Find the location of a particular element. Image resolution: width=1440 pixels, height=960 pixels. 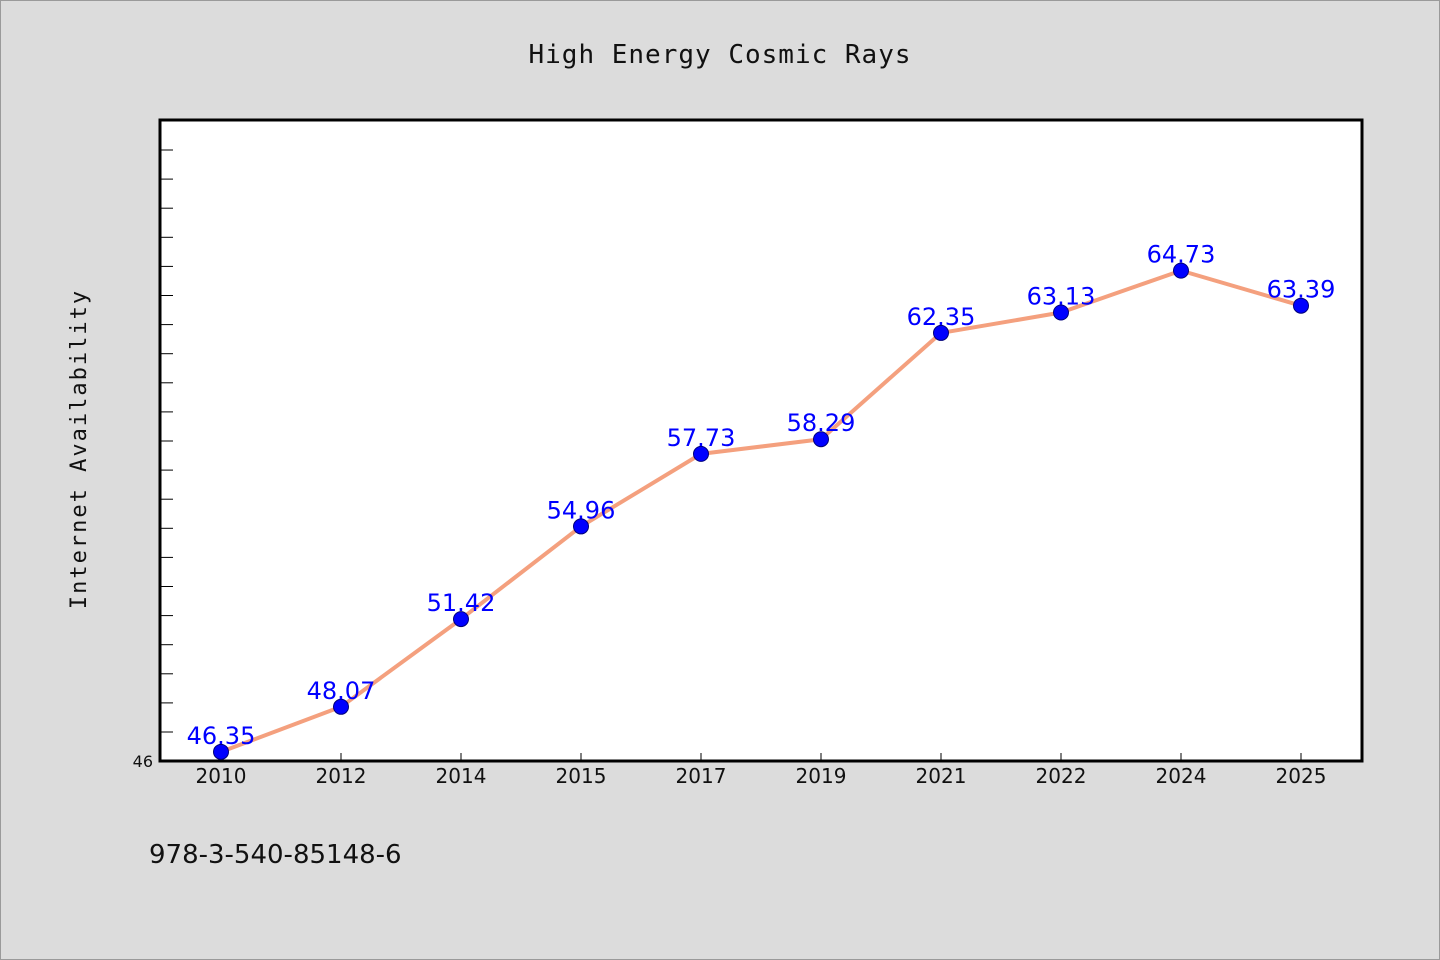

data-label: 63.13 is located at coordinates (1061, 297).